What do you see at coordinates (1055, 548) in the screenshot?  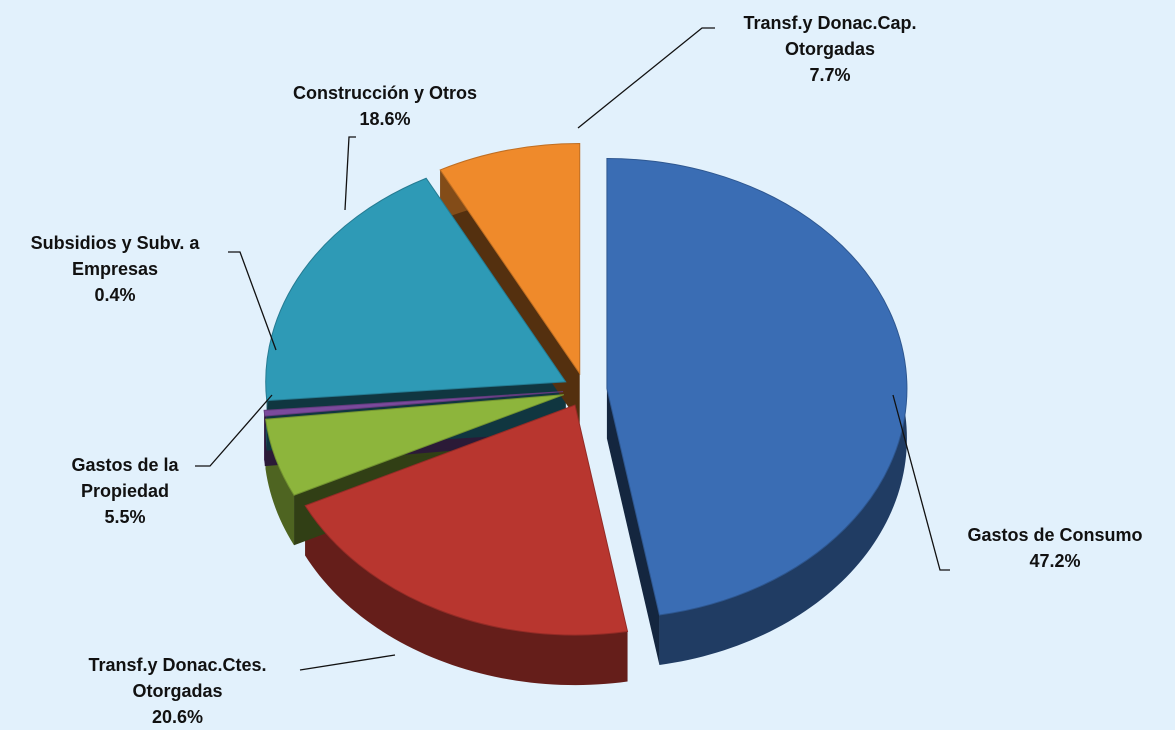 I see `data-label: Gastos de Consumo 47.2%` at bounding box center [1055, 548].